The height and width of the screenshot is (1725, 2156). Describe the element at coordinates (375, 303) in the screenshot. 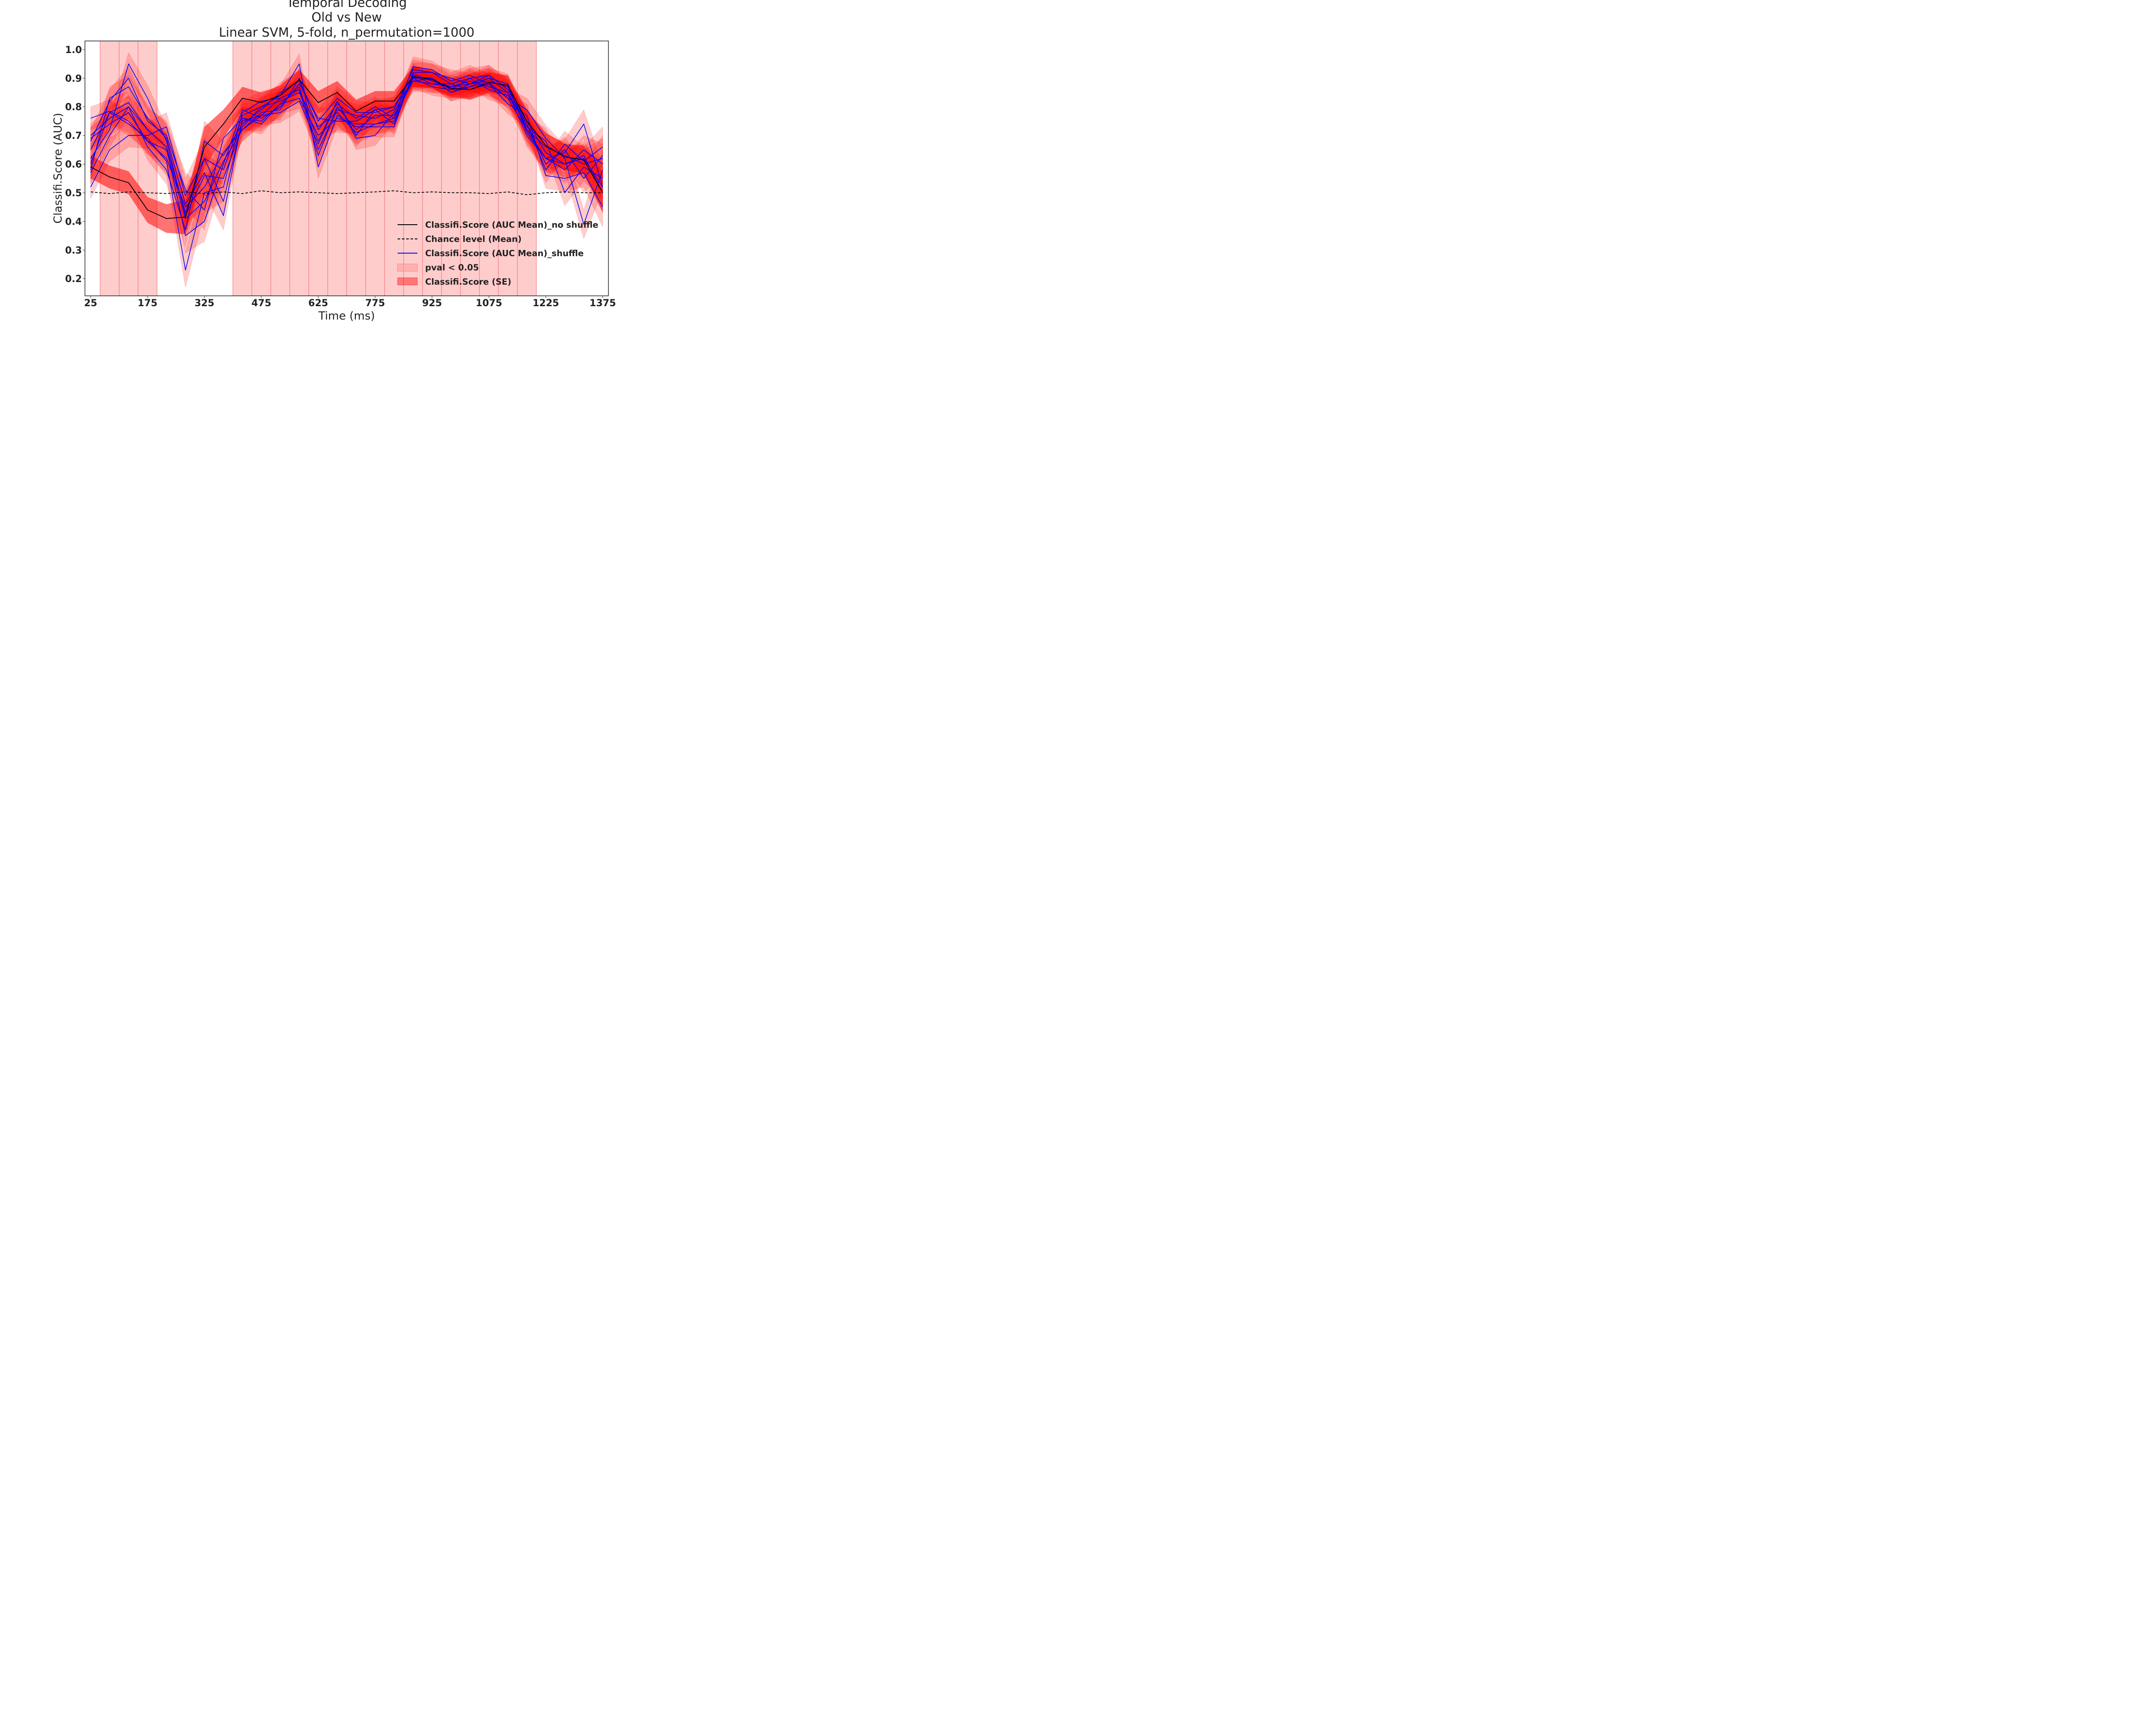

I see `x-tick-label-5: 775` at that location.